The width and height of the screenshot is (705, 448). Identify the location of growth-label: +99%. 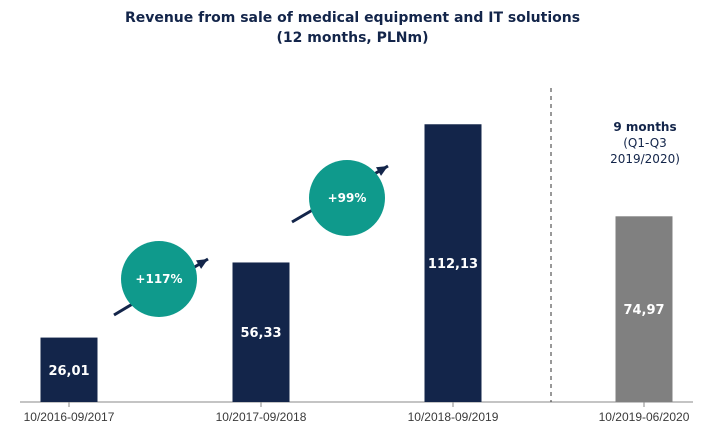
(347, 198).